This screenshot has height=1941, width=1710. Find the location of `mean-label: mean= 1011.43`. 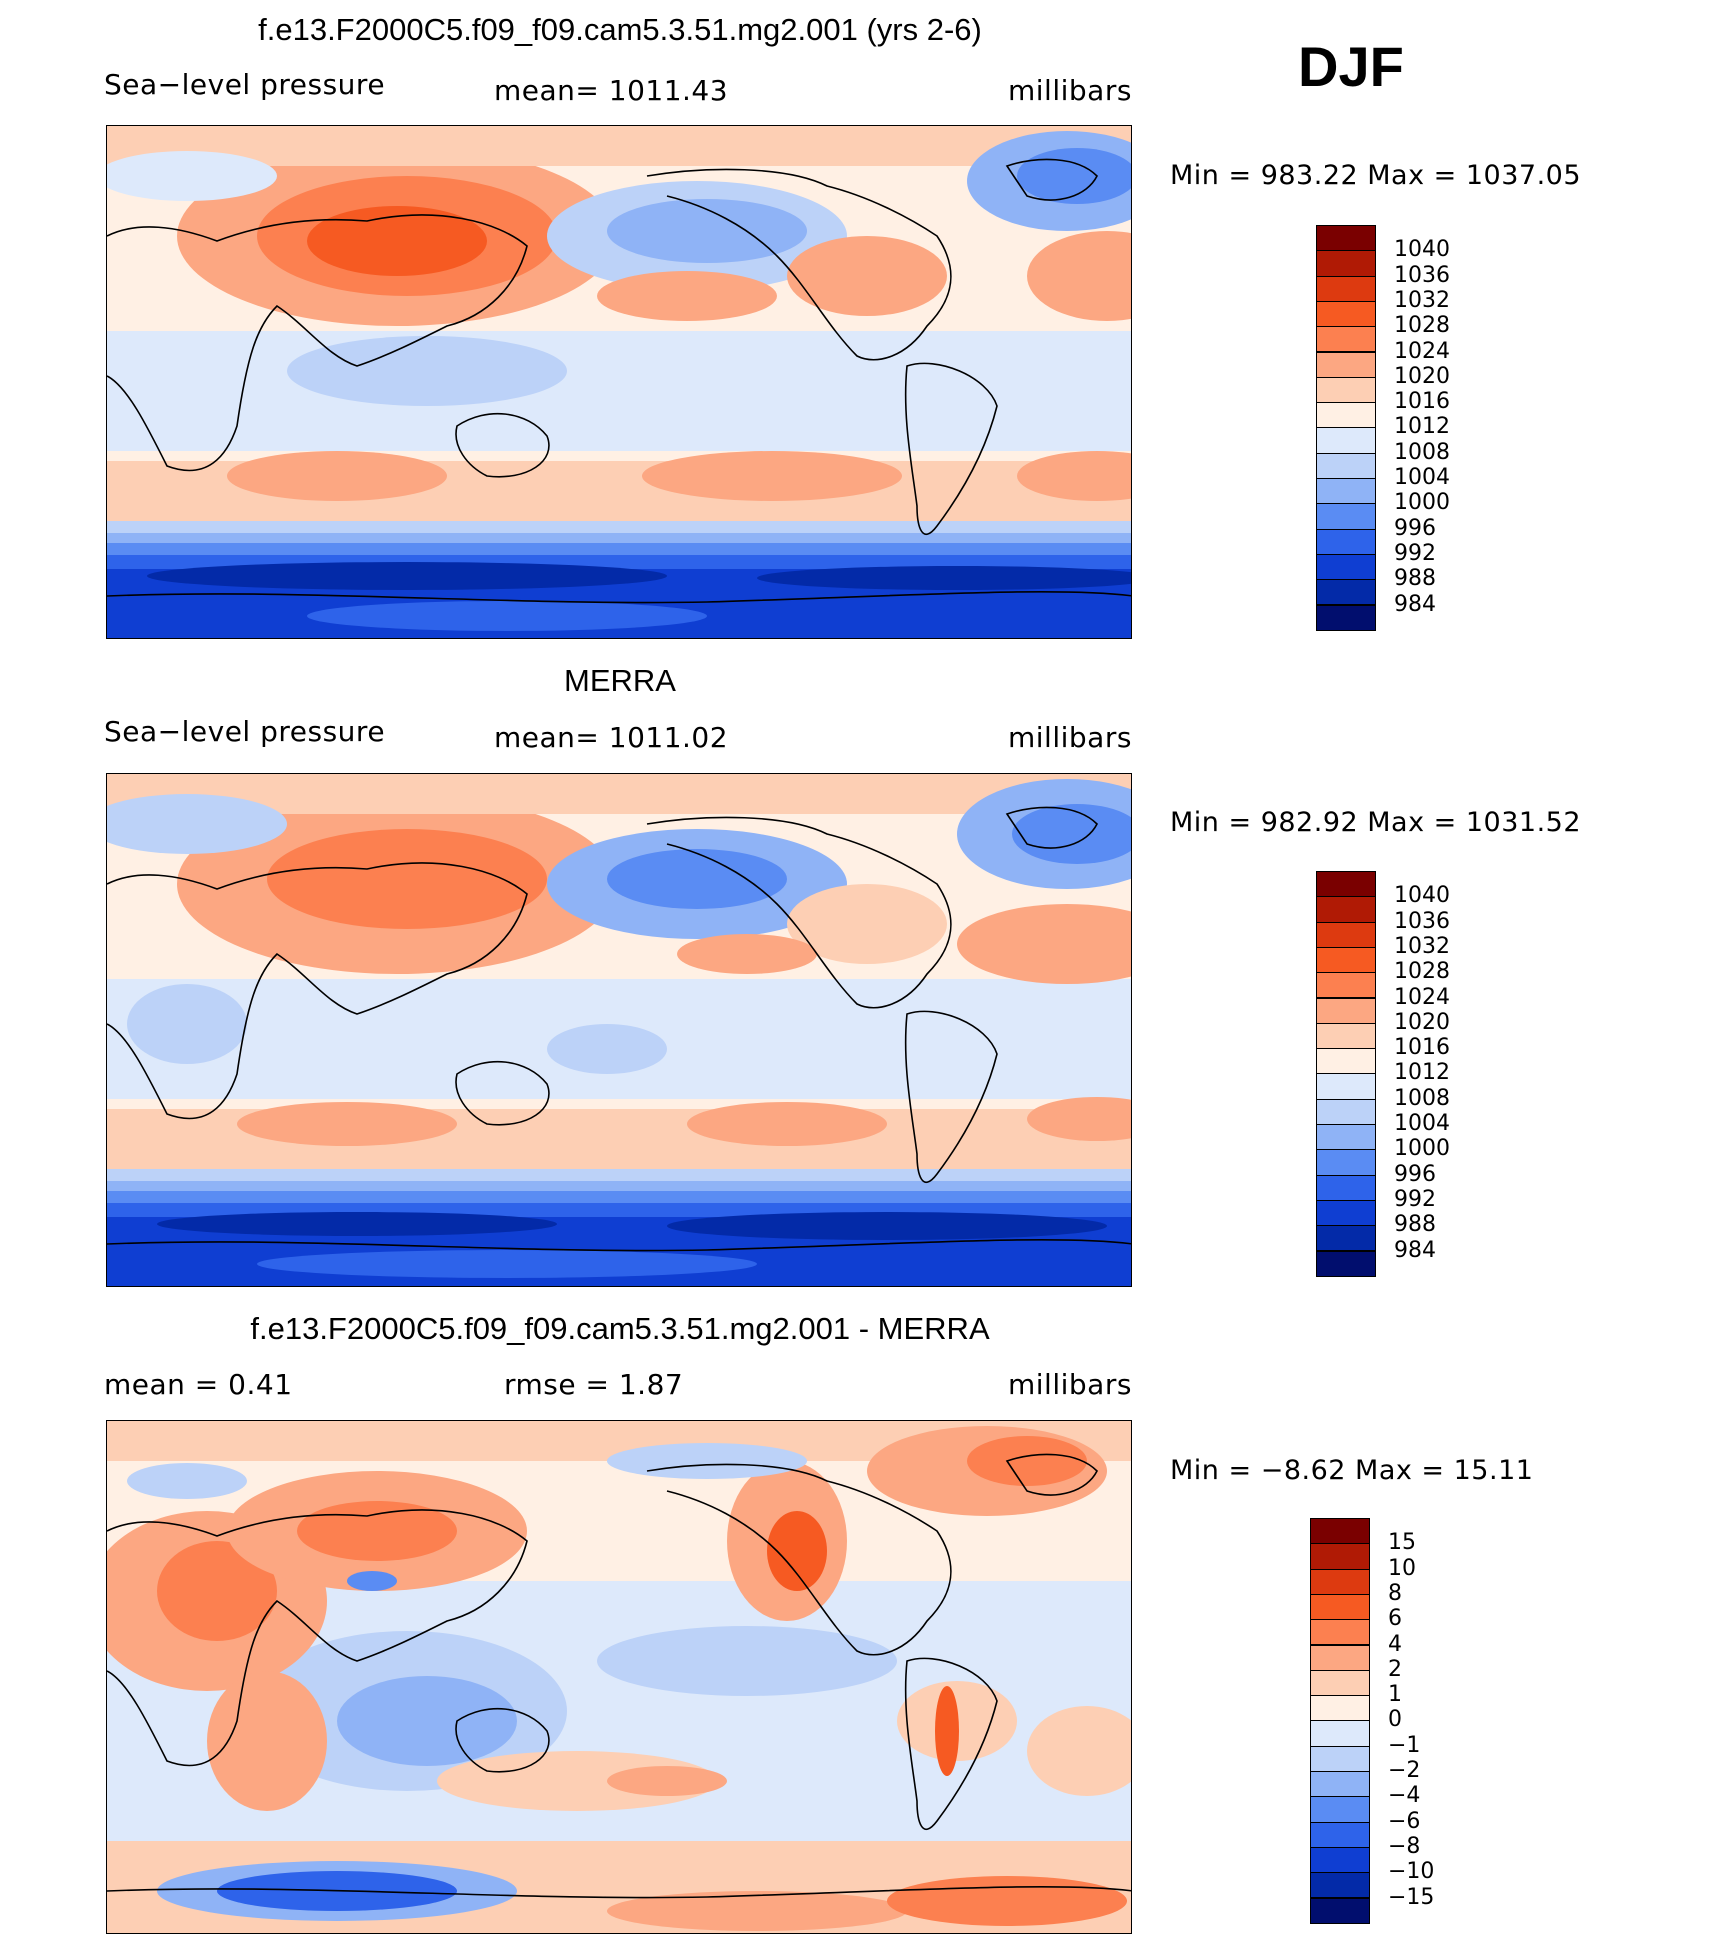

mean-label: mean= 1011.43 is located at coordinates (611, 90).